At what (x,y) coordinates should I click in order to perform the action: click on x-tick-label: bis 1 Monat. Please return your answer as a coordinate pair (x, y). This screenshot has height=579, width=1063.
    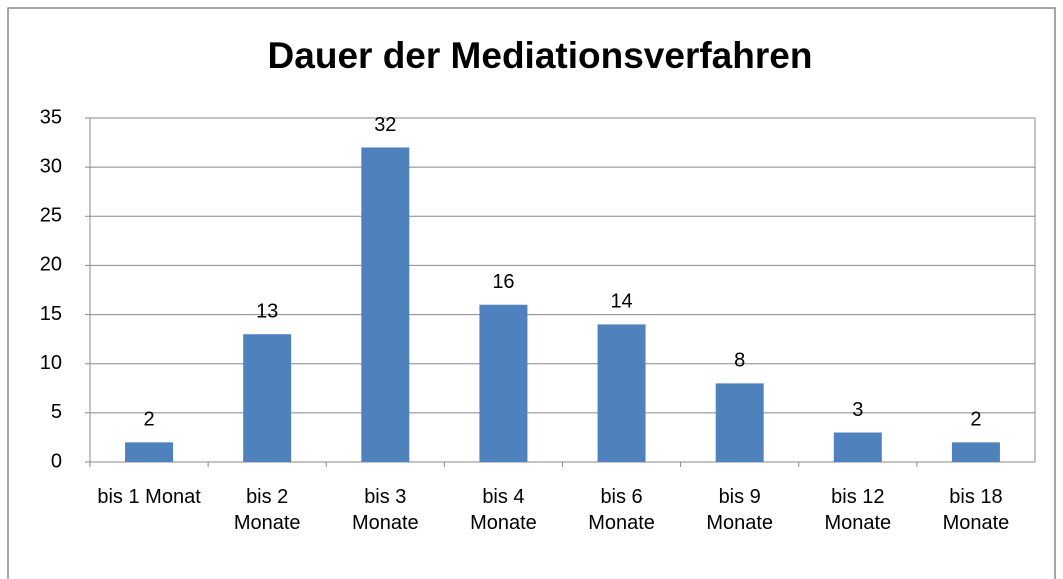
    Looking at the image, I should click on (149, 497).